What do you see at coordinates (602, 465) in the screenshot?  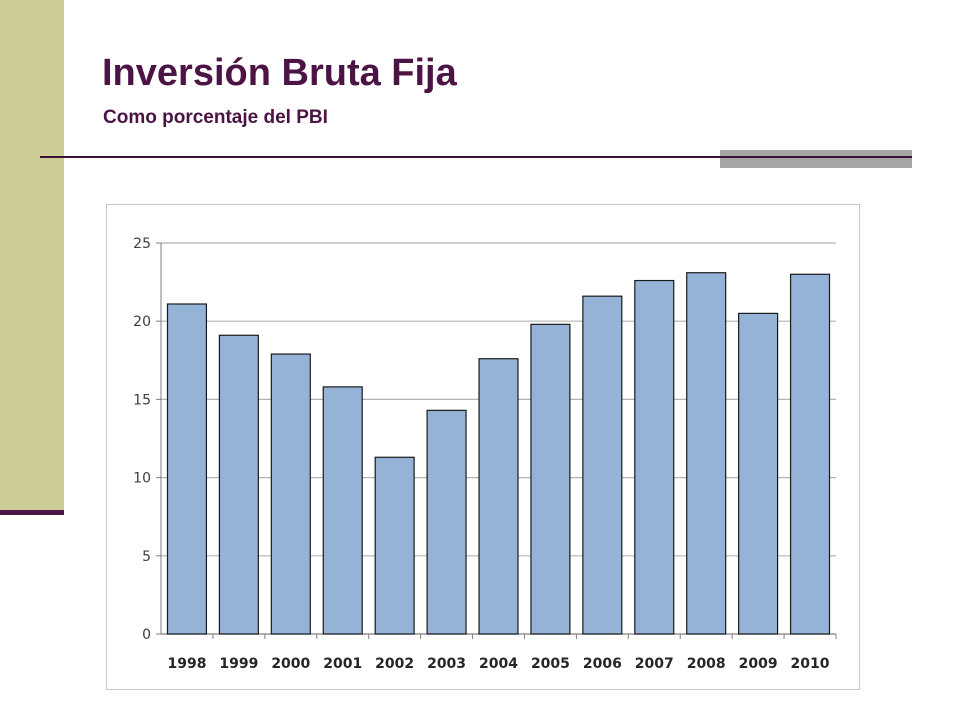 I see `bar-2006` at bounding box center [602, 465].